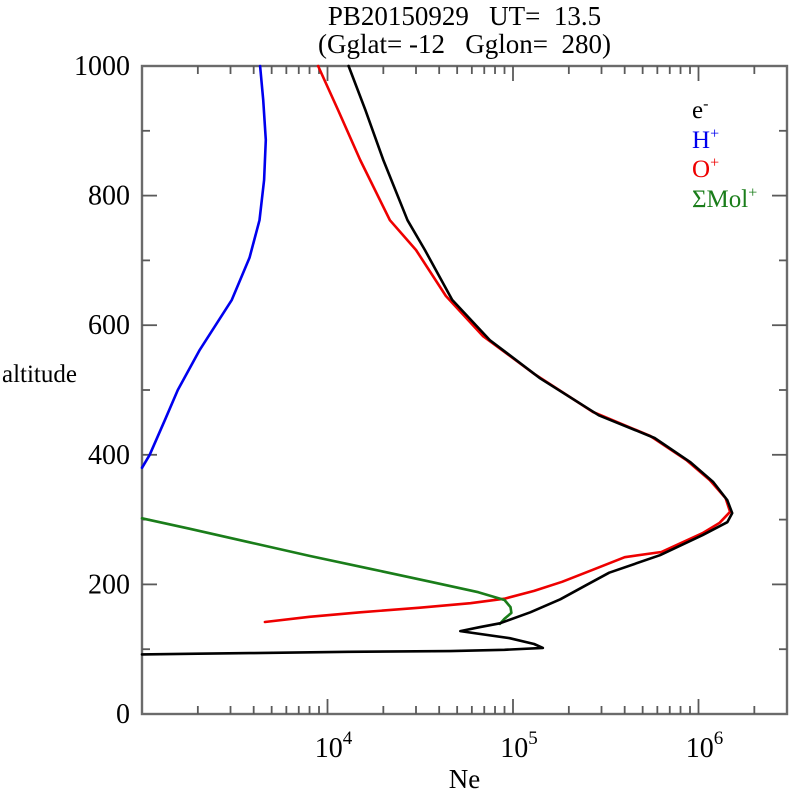 The height and width of the screenshot is (796, 792). Describe the element at coordinates (698, 110) in the screenshot. I see `legend-label: e` at that location.